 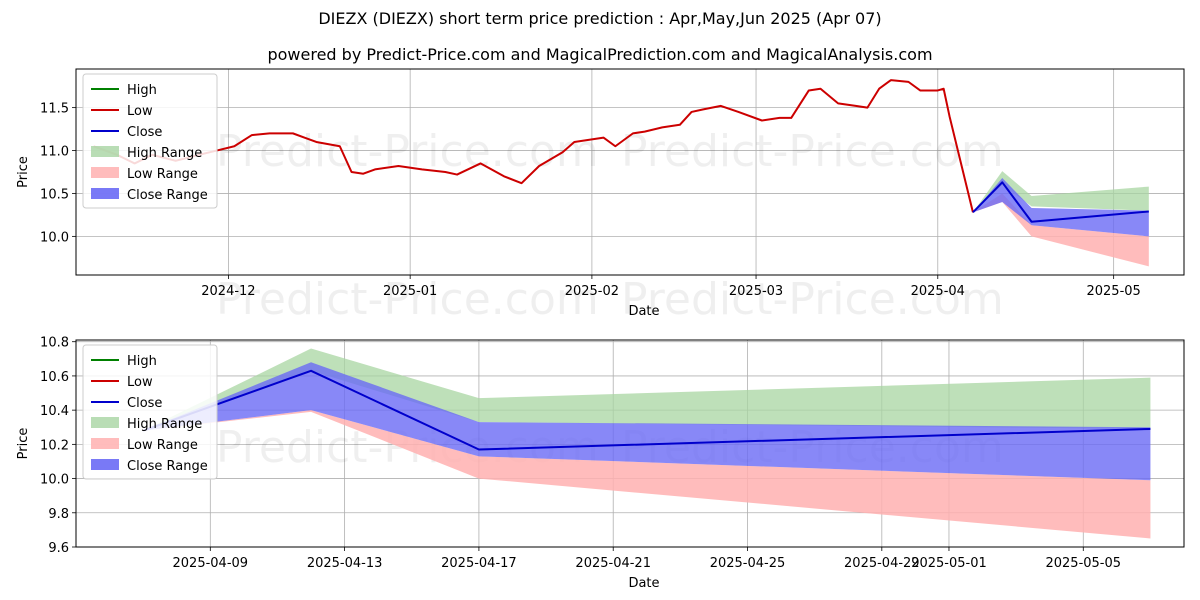 What do you see at coordinates (58, 514) in the screenshot?
I see `y-tick-label: 9.8` at bounding box center [58, 514].